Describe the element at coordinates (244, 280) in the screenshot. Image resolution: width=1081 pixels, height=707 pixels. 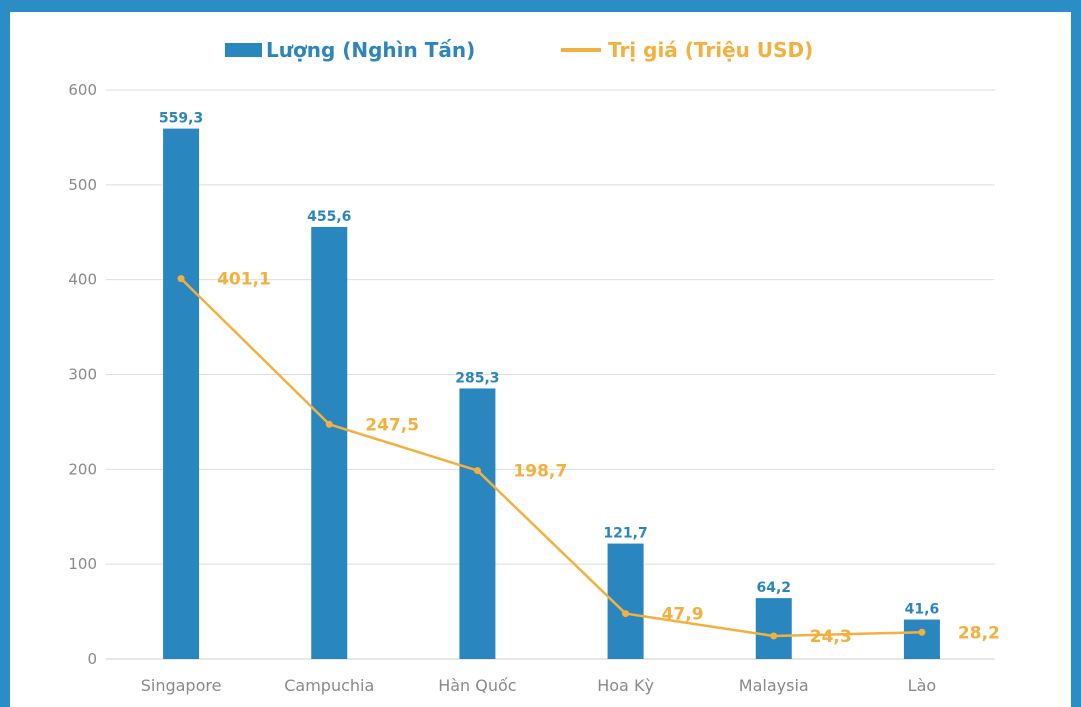
I see `line-data-label: 401,1` at that location.